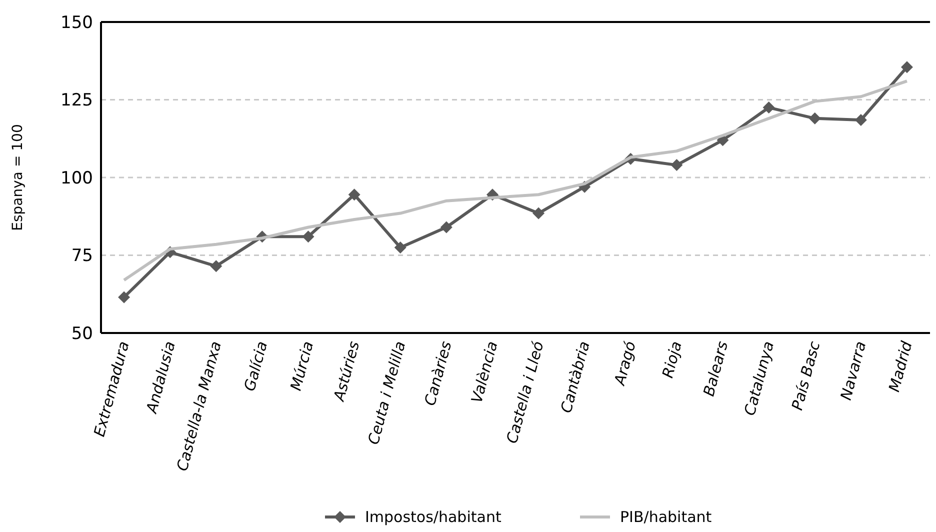 This screenshot has height=532, width=936. What do you see at coordinates (806, 375) in the screenshot?
I see `x-tick-label: País Basc` at bounding box center [806, 375].